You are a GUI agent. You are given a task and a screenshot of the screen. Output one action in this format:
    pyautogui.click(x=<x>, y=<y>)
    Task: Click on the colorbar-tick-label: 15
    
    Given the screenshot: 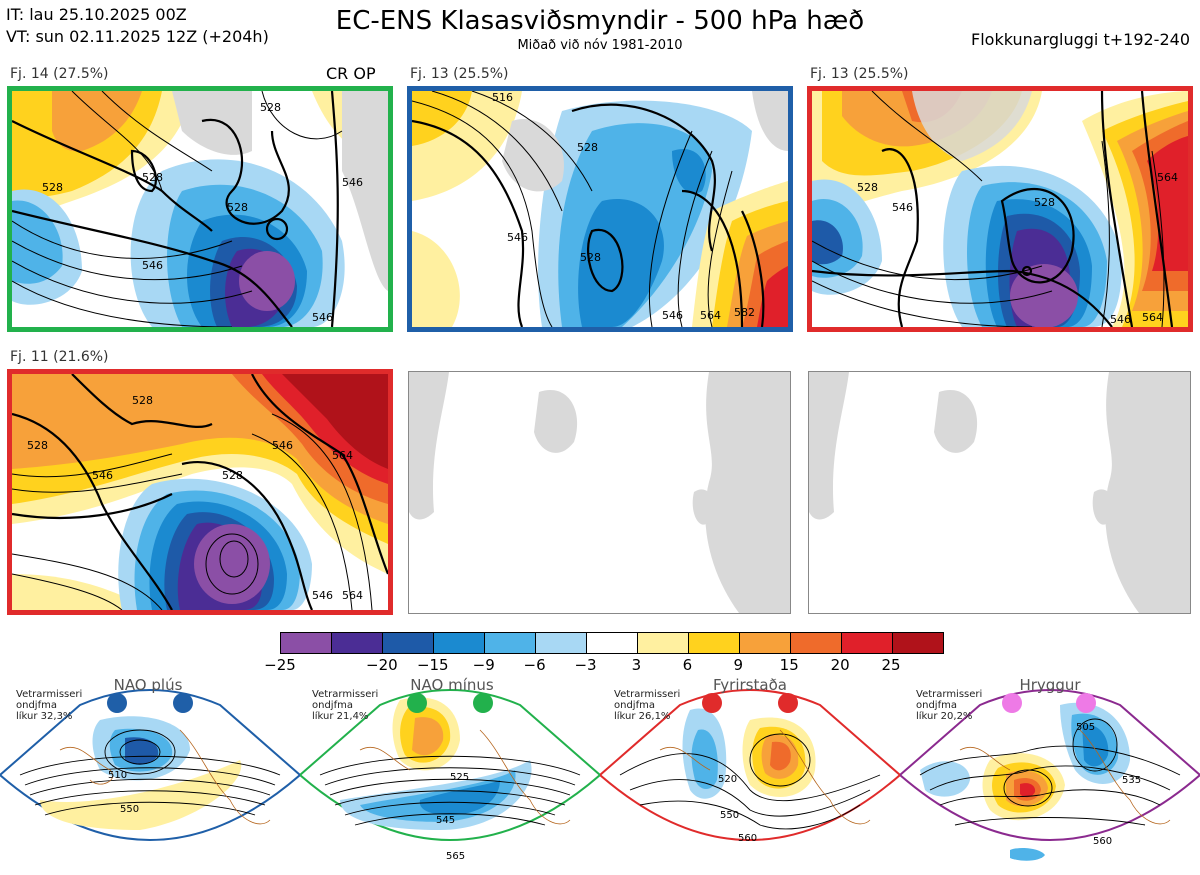 What is the action you would take?
    pyautogui.click(x=789, y=665)
    